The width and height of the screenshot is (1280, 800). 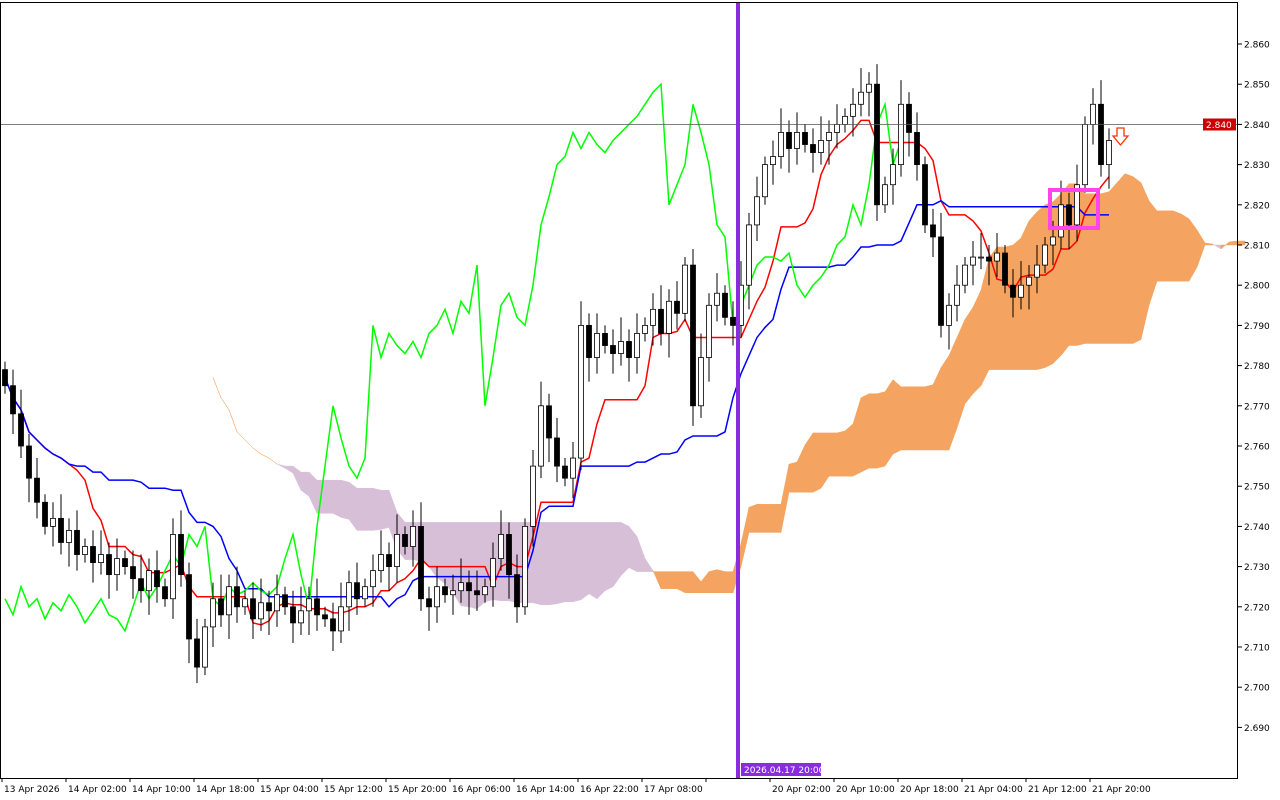 What do you see at coordinates (1120, 137) in the screenshot?
I see `down-arrow-icon` at bounding box center [1120, 137].